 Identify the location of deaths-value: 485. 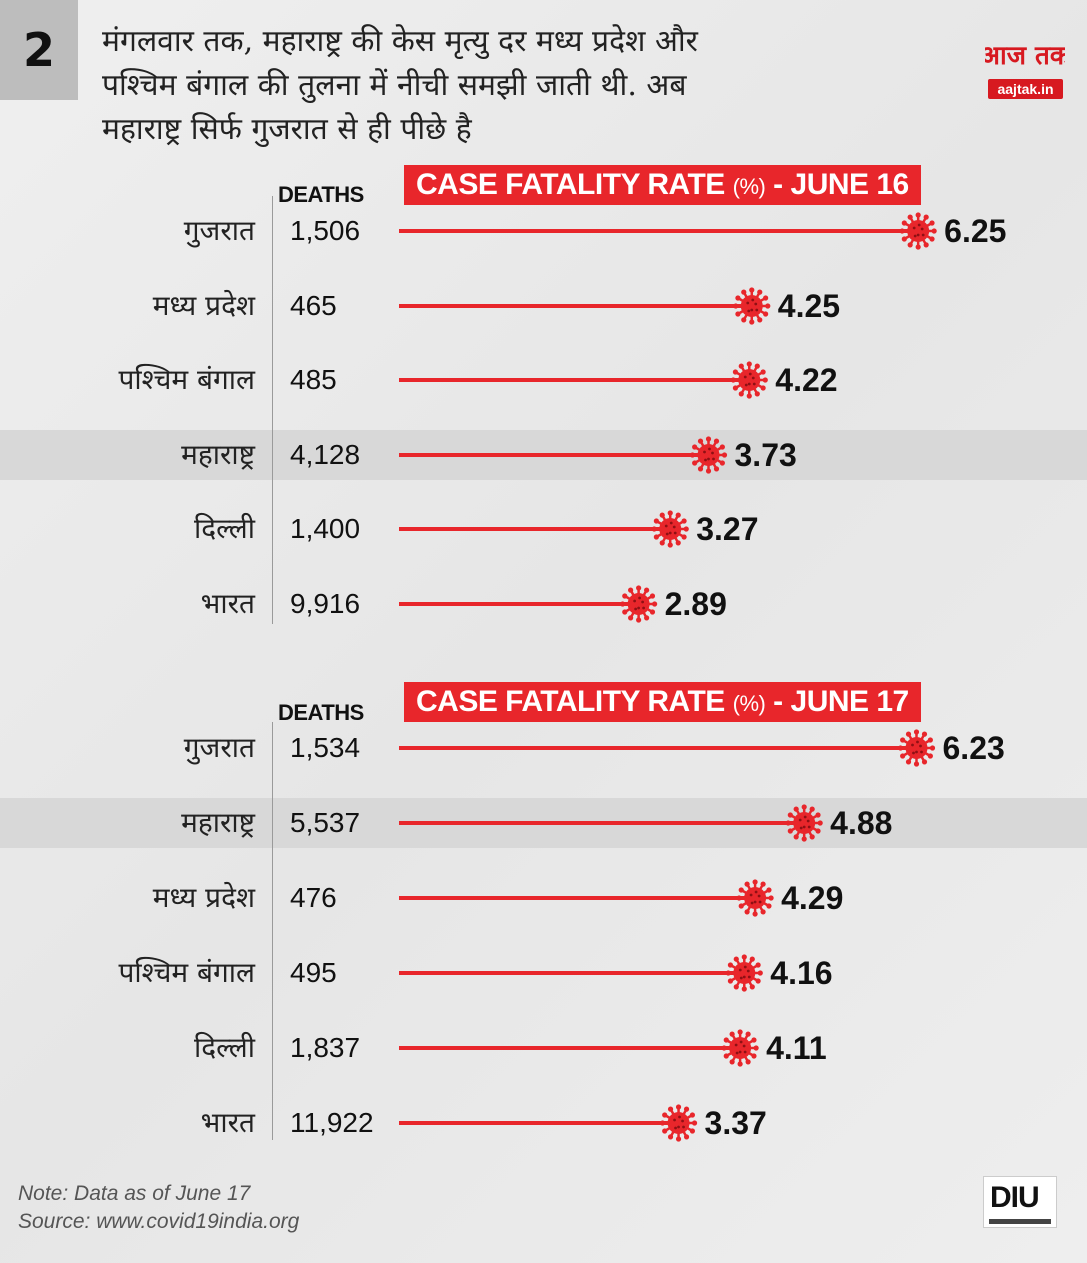
(313, 380).